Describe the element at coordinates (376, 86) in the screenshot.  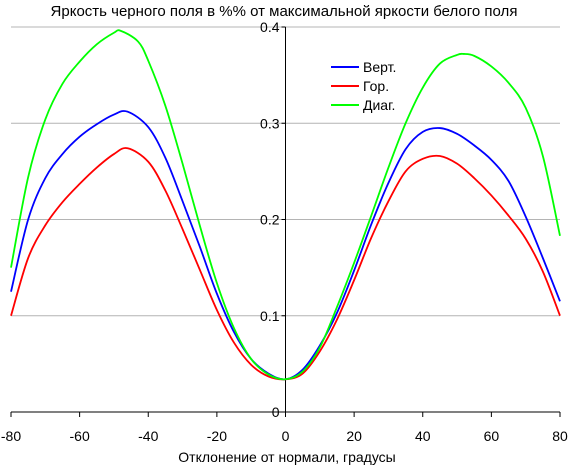
I see `legend-label: Гор.` at that location.